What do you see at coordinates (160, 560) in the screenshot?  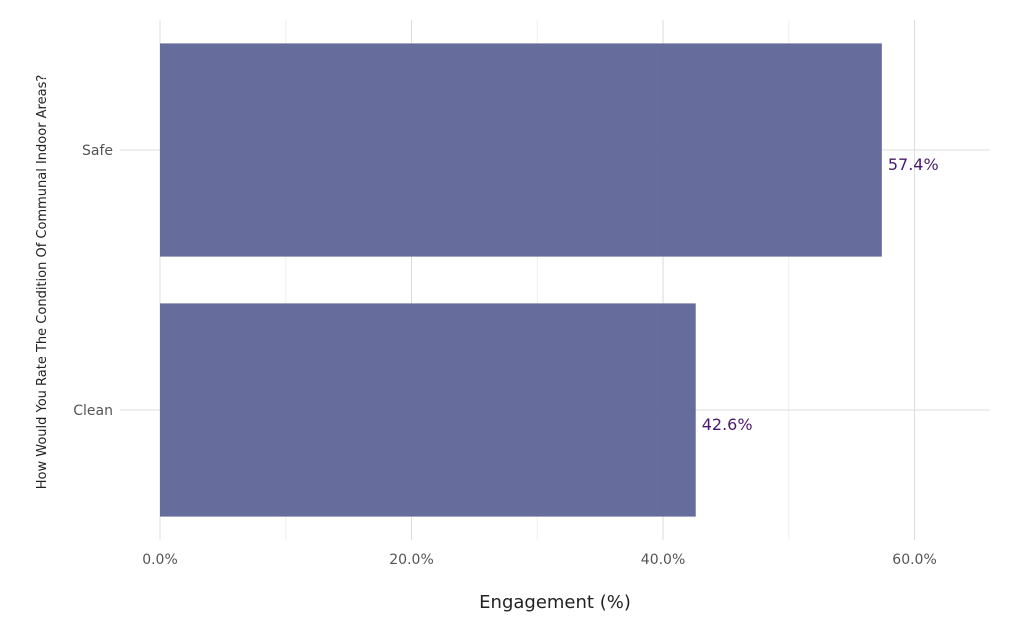 I see `x-tick-label: 0.0%` at bounding box center [160, 560].